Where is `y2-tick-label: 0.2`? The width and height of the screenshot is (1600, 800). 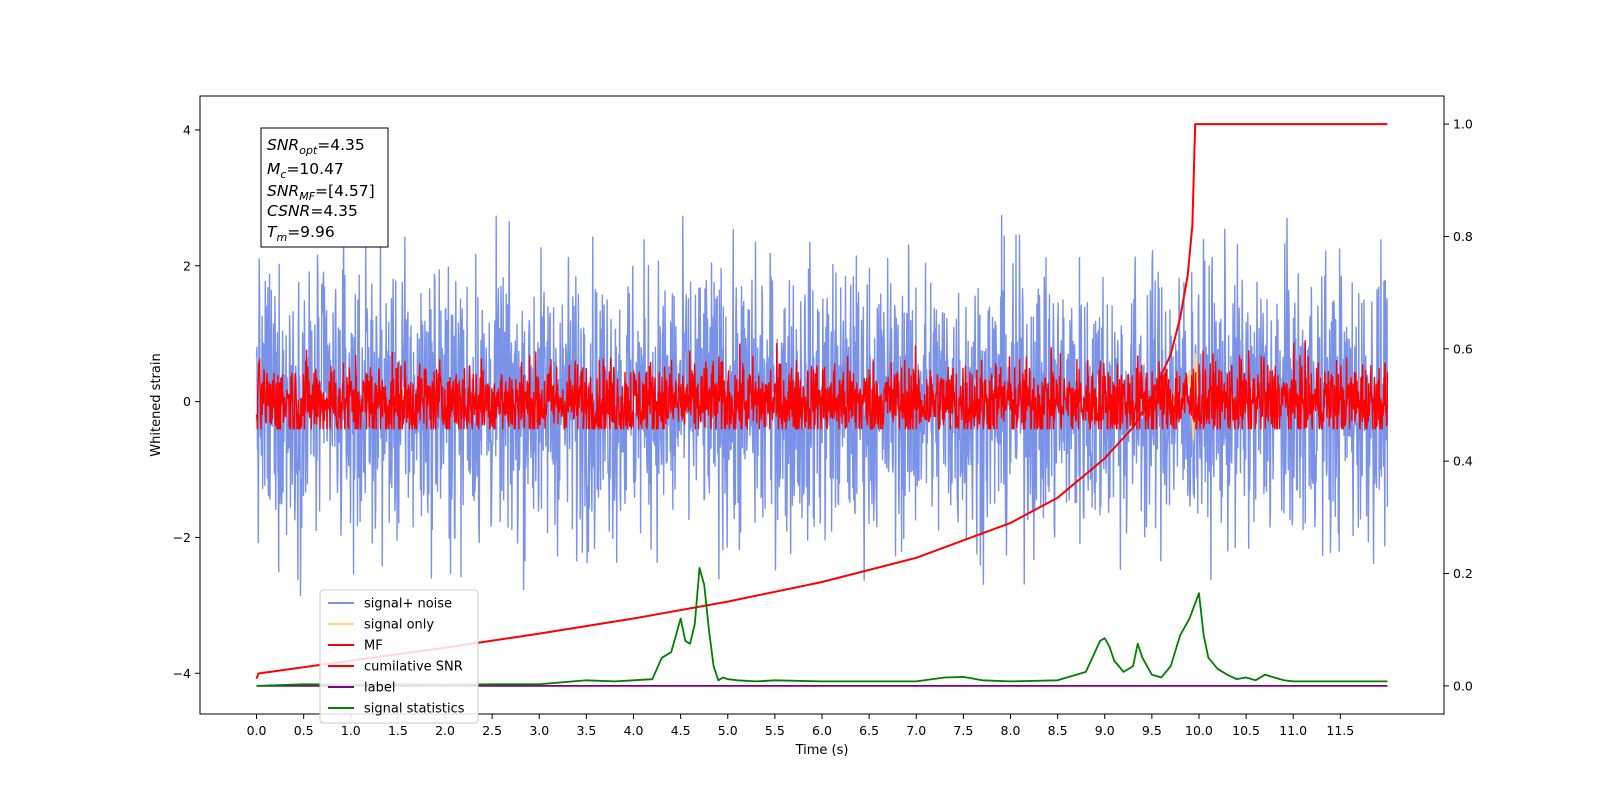 y2-tick-label: 0.2 is located at coordinates (1463, 573).